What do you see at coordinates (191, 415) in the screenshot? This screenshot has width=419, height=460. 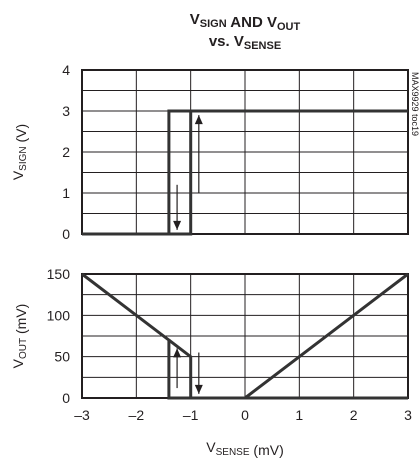 I see `x-tick-label: –1` at bounding box center [191, 415].